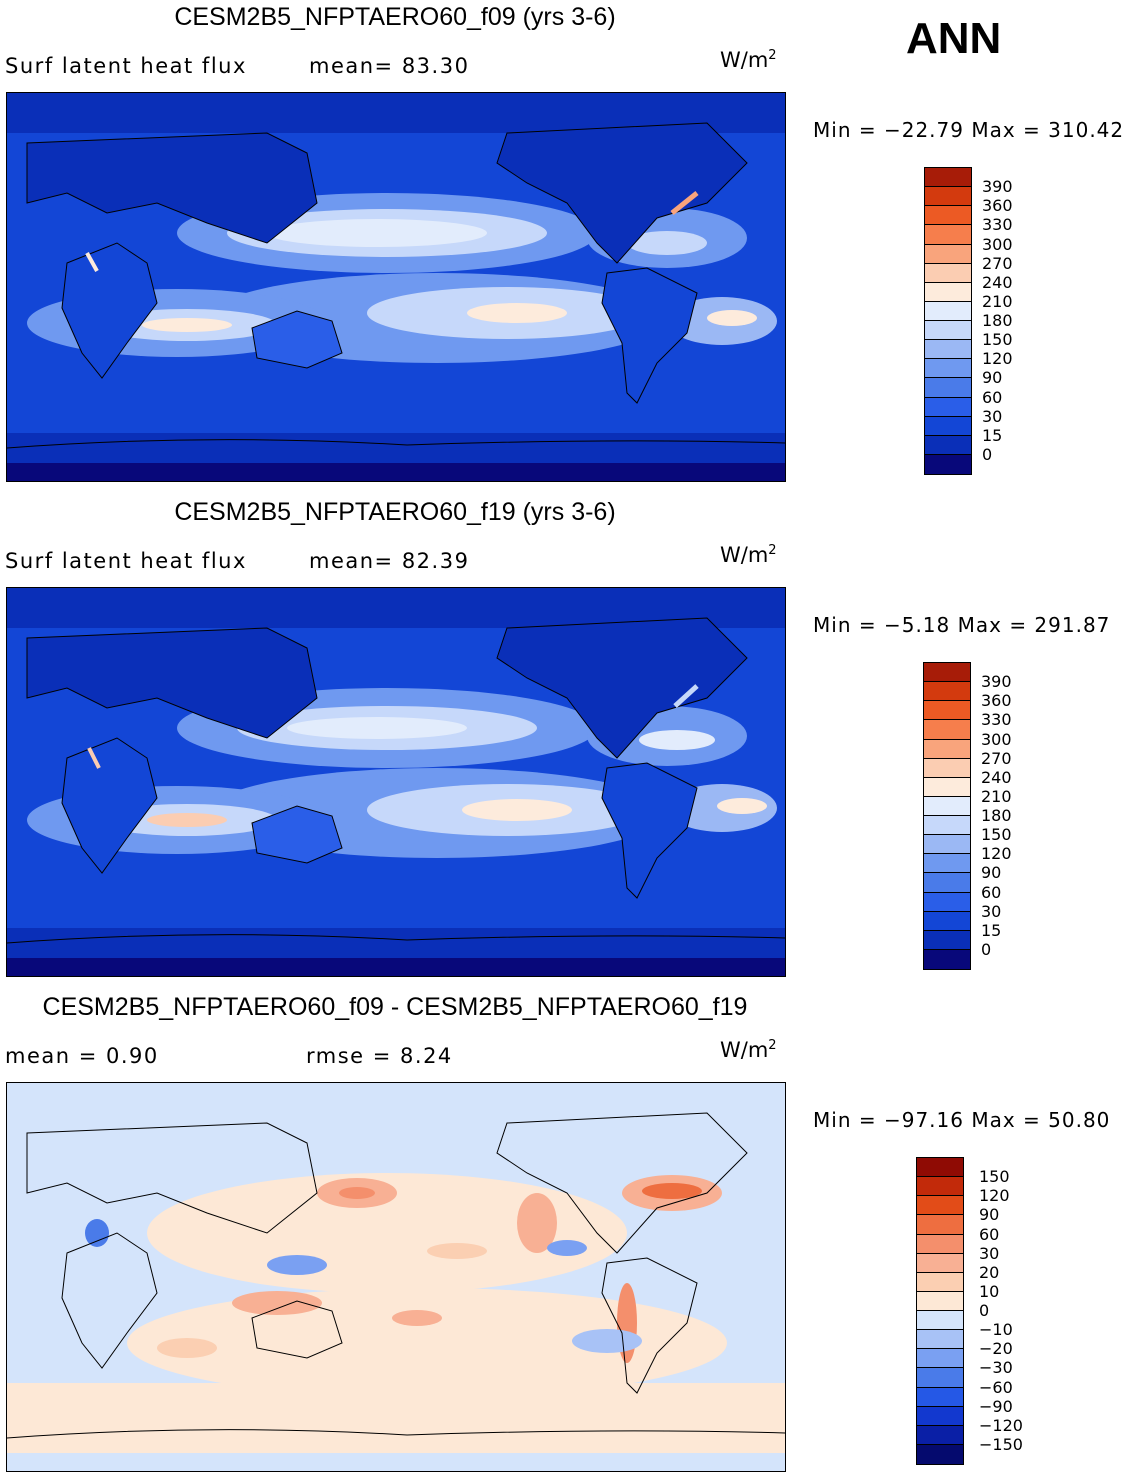  I want to click on colorbar-label: −20, so click(996, 1349).